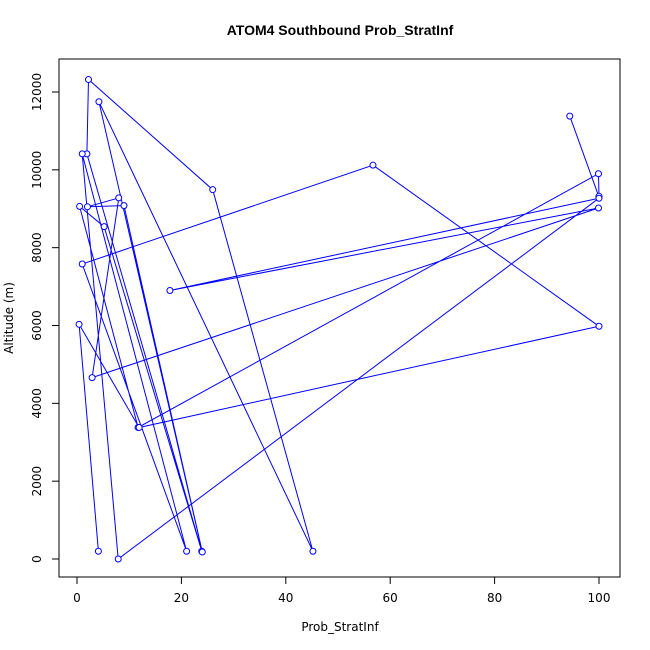 This screenshot has height=650, width=650. Describe the element at coordinates (342, 590) in the screenshot. I see `x-axis: 0 20 40 60 80 100` at that location.